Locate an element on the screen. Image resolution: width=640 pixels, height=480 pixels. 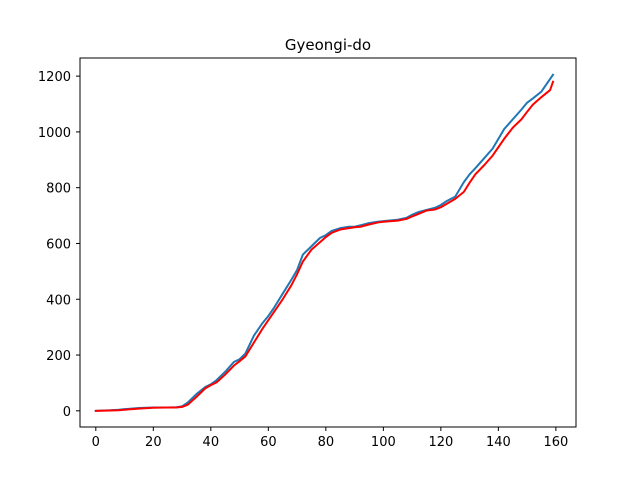
x-tick-label: 60 is located at coordinates (268, 442).